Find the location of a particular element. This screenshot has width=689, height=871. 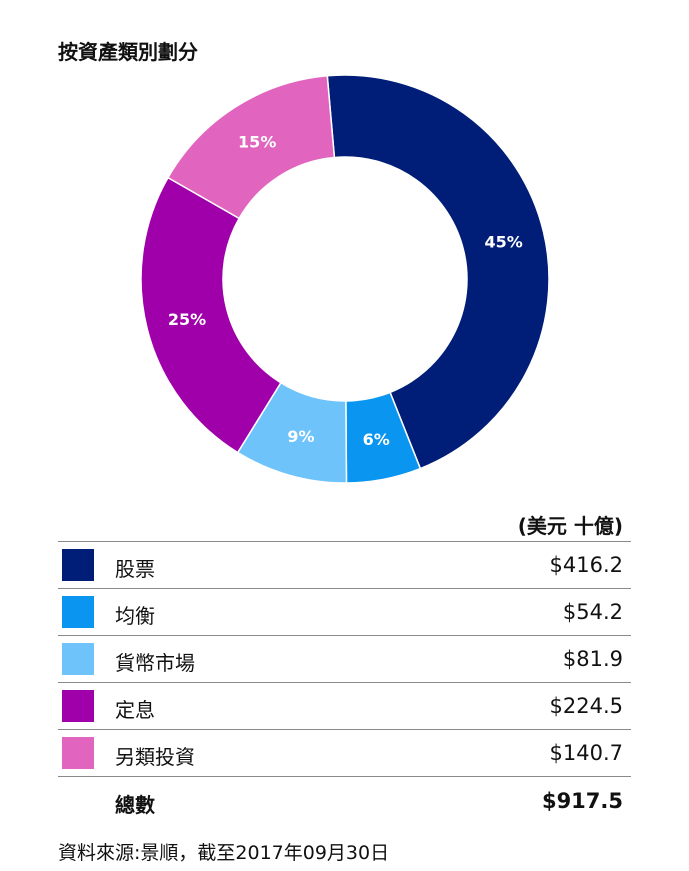

legend-row-stocks: 股票 $416.2 is located at coordinates (344, 565).